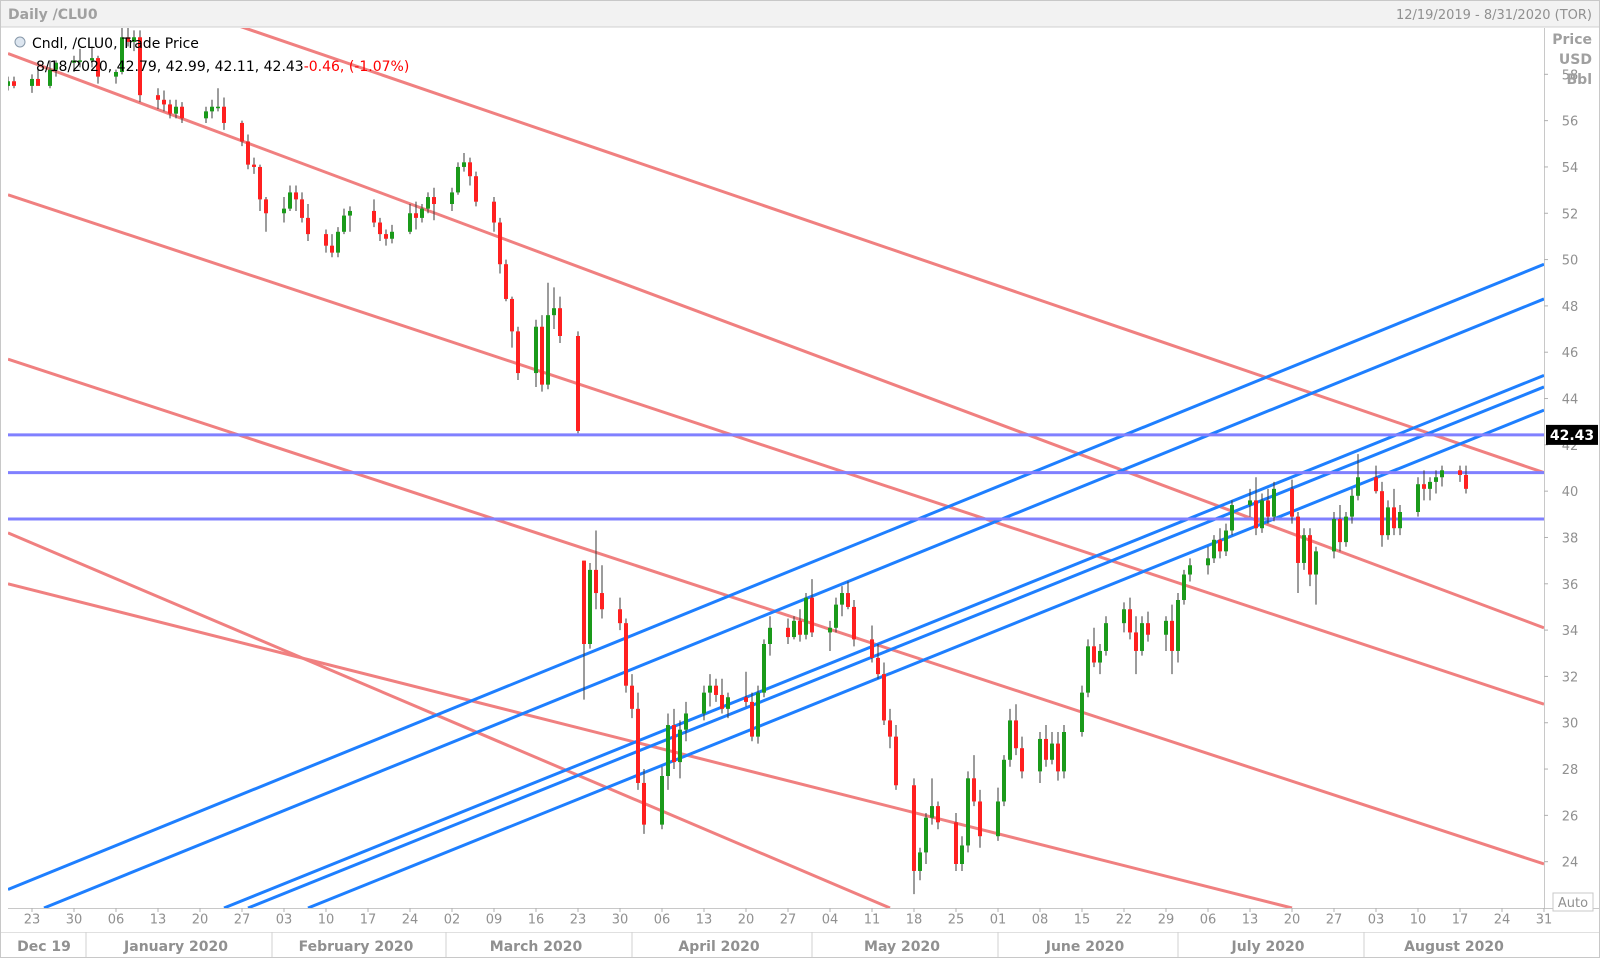  Describe the element at coordinates (1570, 214) in the screenshot. I see `price-tick-label: 52` at that location.